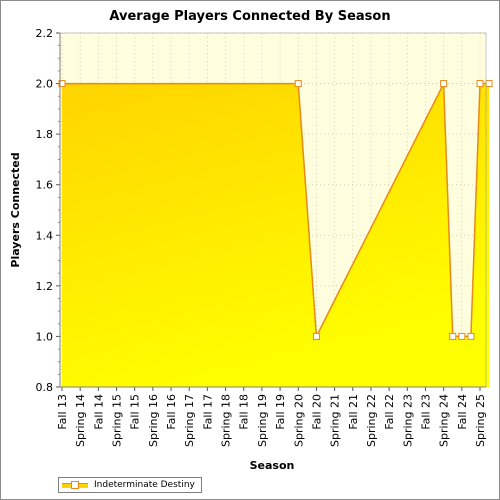 The image size is (500, 500). What do you see at coordinates (425, 412) in the screenshot?
I see `x-tick-label: Fall 23` at bounding box center [425, 412].